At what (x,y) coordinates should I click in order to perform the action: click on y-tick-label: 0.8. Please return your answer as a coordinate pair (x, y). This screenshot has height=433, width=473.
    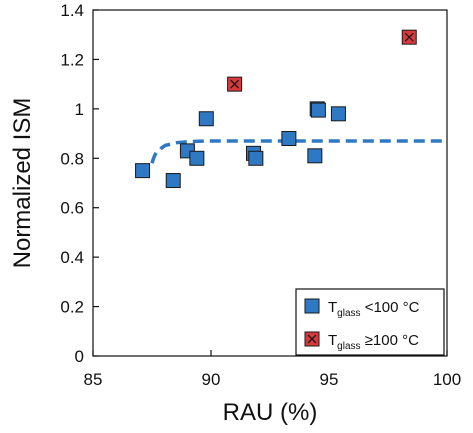
    Looking at the image, I should click on (72, 158).